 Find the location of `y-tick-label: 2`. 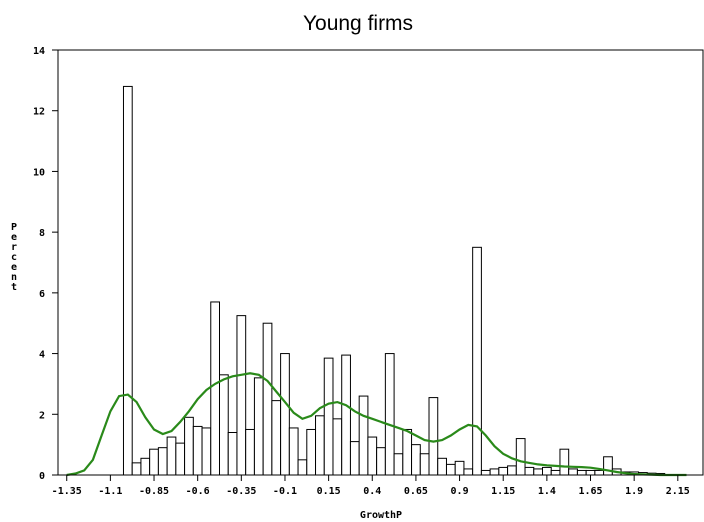

y-tick-label: 2 is located at coordinates (42, 415).